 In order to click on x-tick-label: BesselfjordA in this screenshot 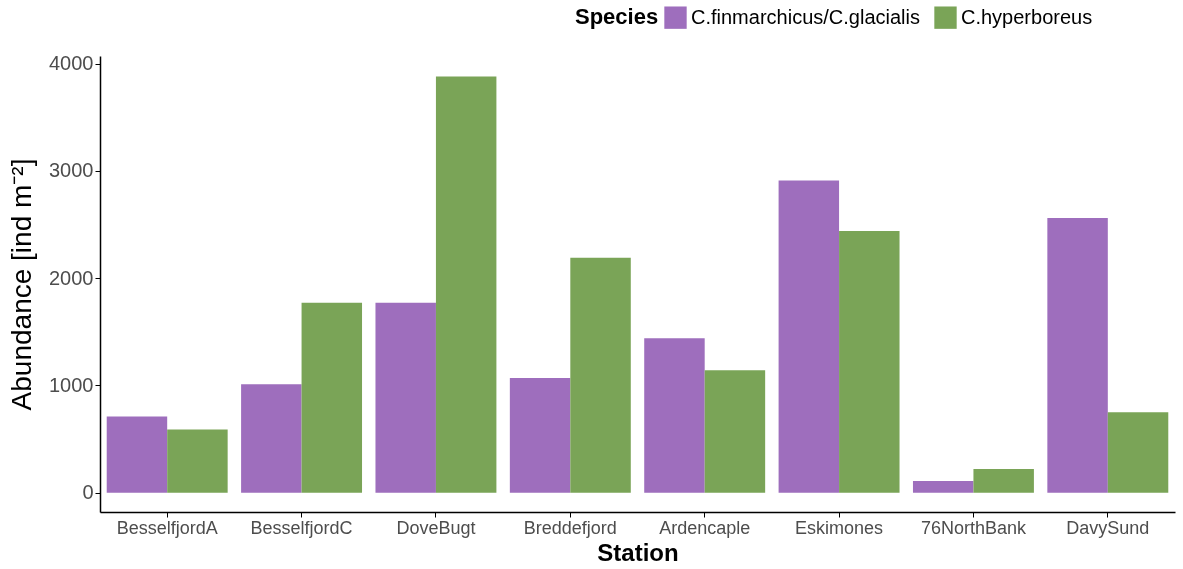, I will do `click(167, 527)`.